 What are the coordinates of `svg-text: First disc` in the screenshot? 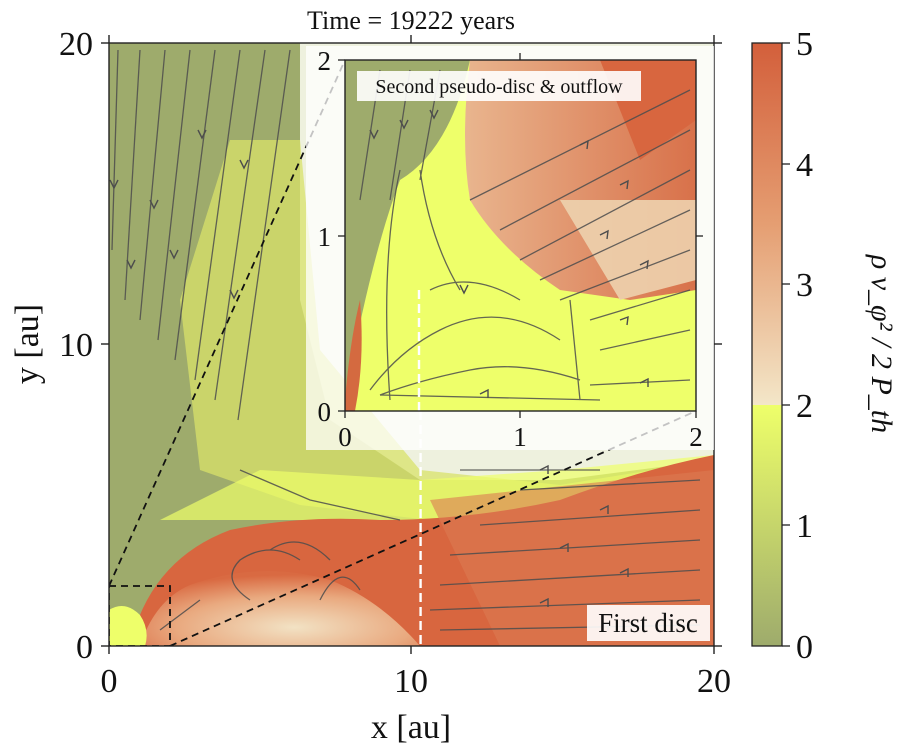 It's located at (648, 623).